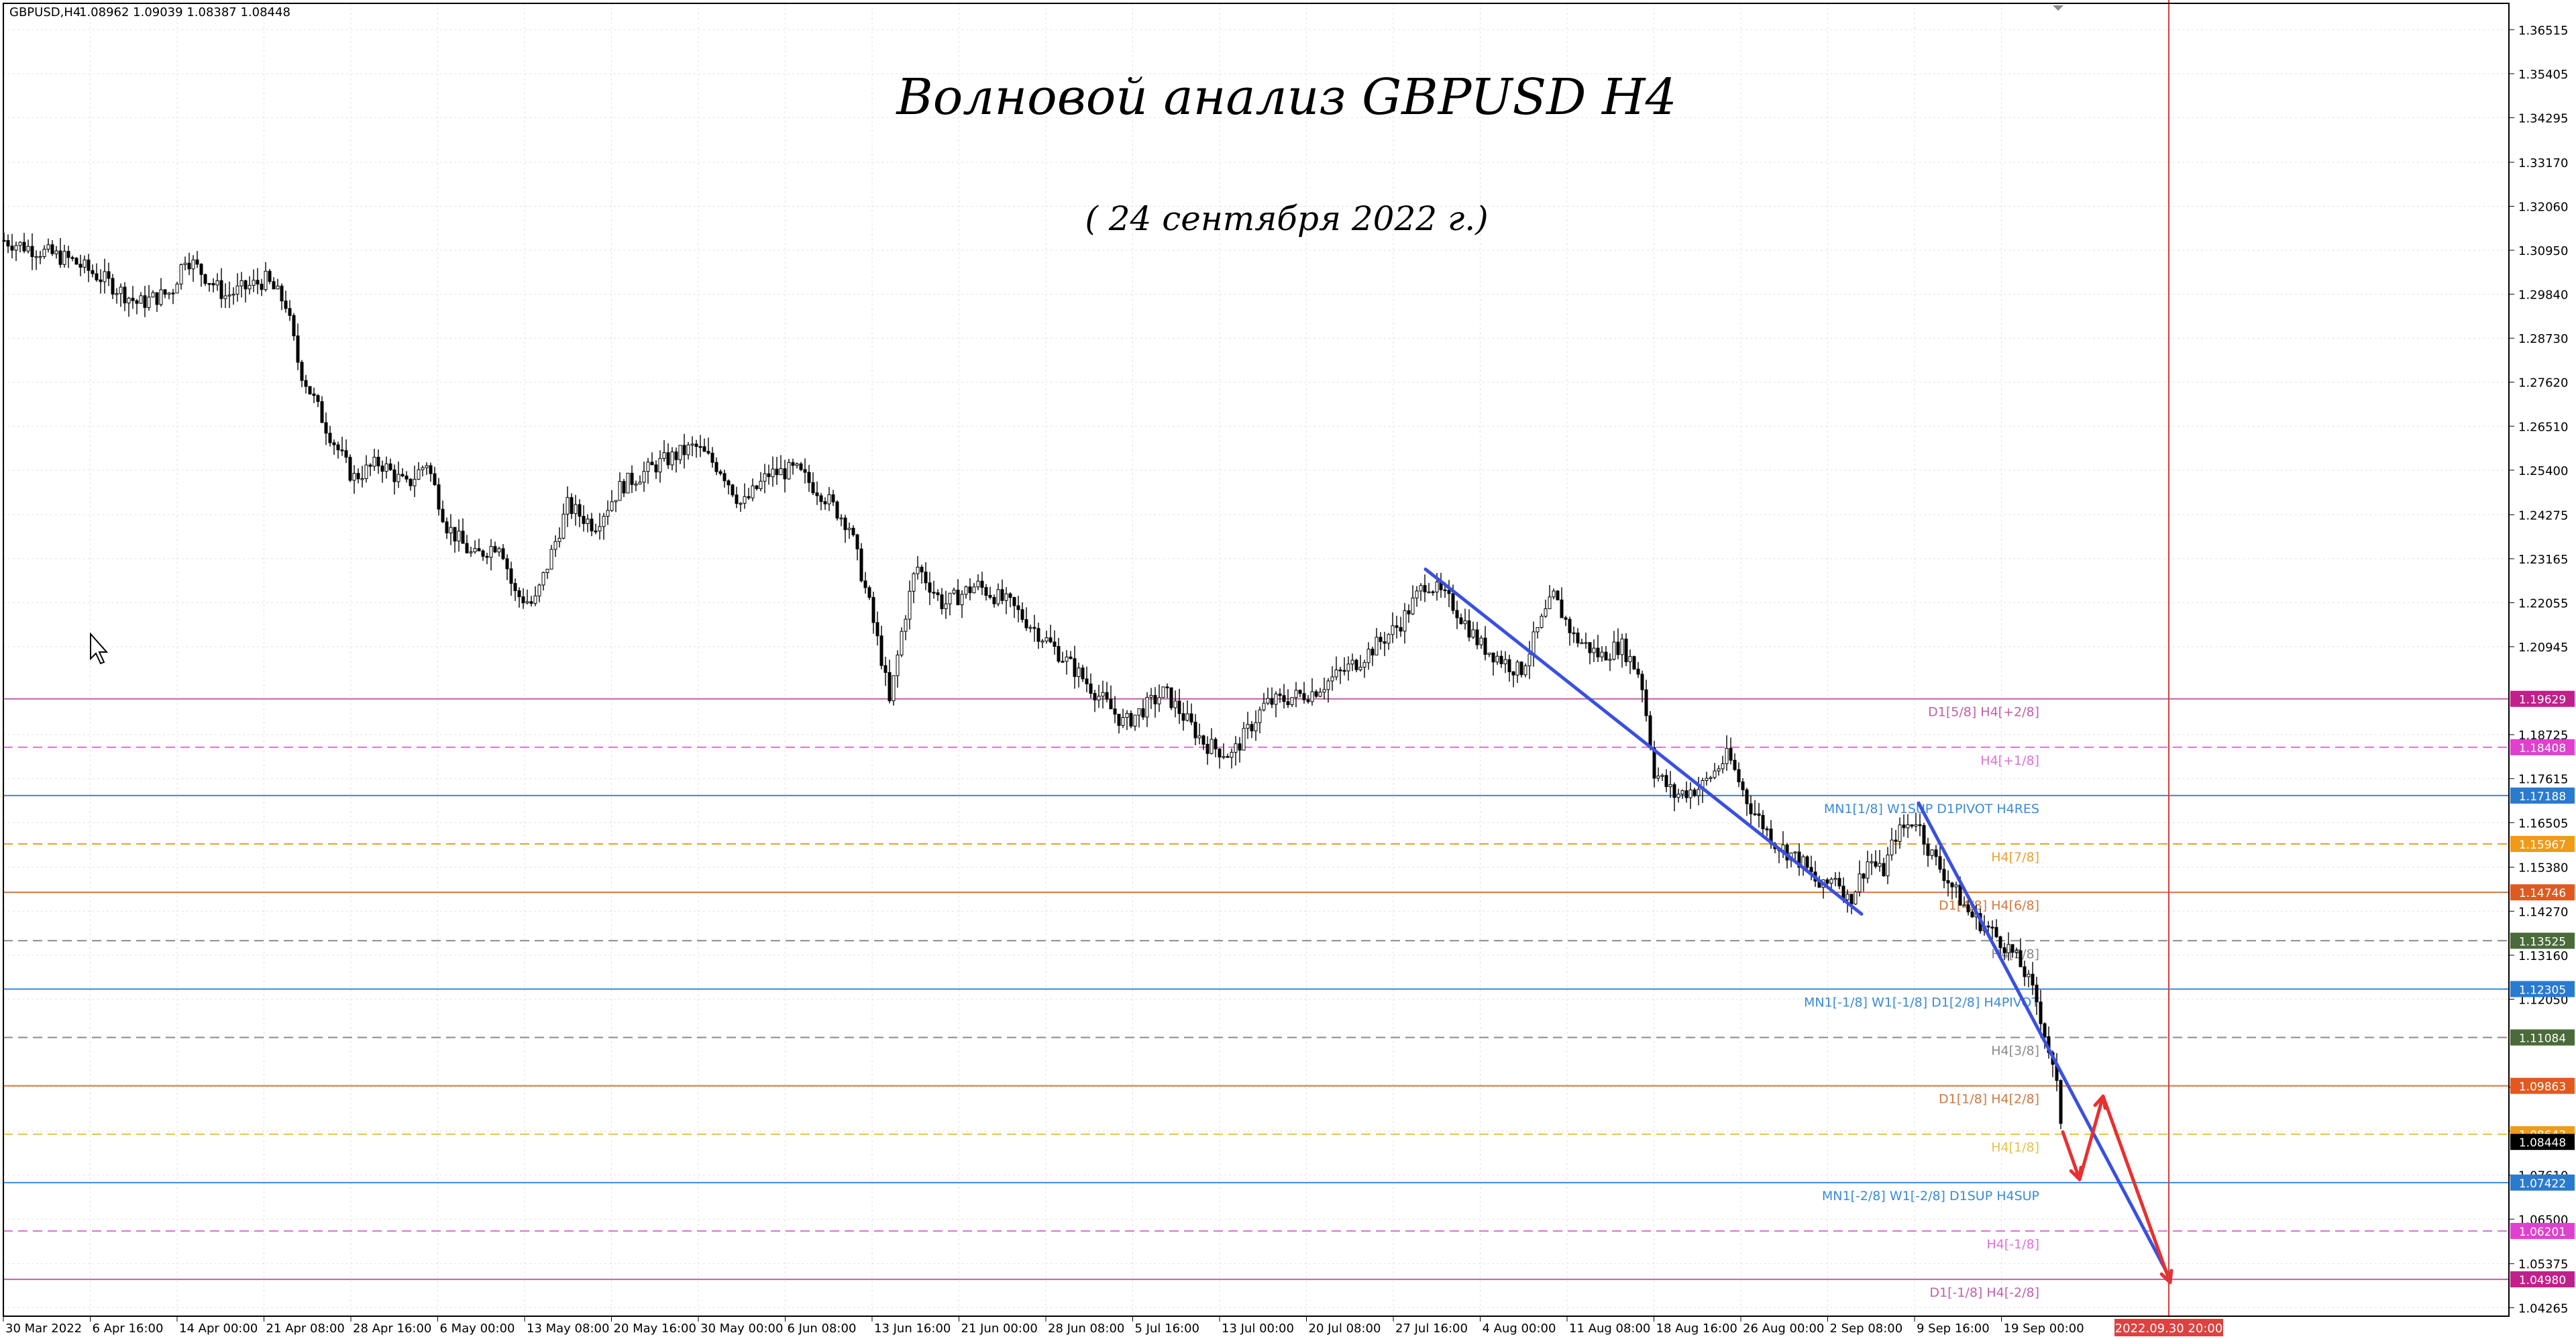 The height and width of the screenshot is (1339, 2576). Describe the element at coordinates (2543, 1265) in the screenshot. I see `y-tick-label: 1.05375` at that location.